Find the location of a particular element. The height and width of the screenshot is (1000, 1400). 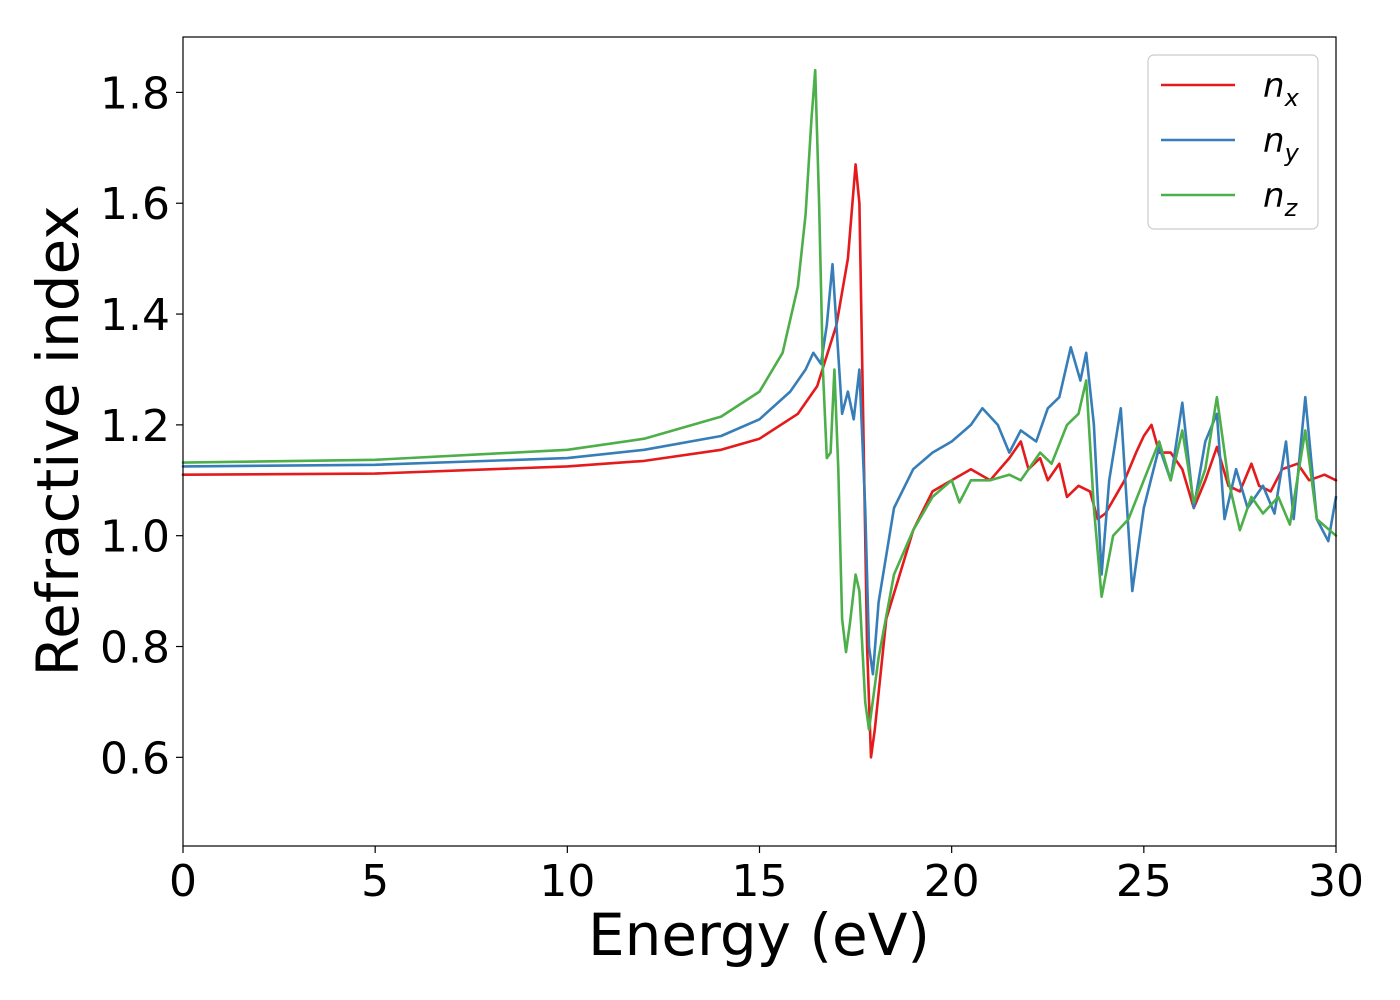

x-axis-title: Energy (eV) is located at coordinates (759, 935).